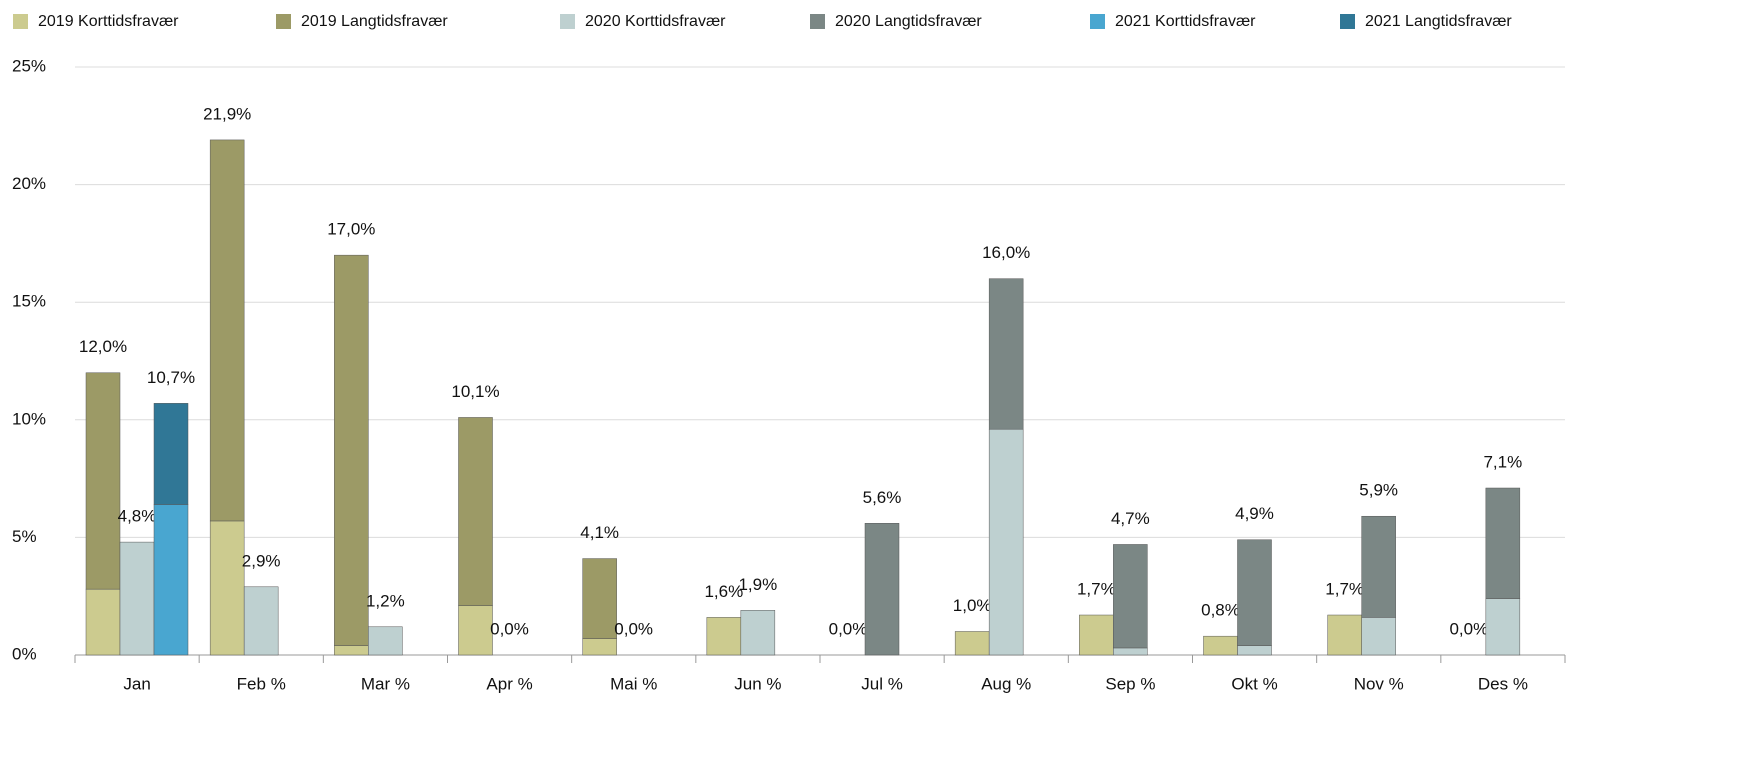  I want to click on y-tick-label: 25%, so click(29, 65).